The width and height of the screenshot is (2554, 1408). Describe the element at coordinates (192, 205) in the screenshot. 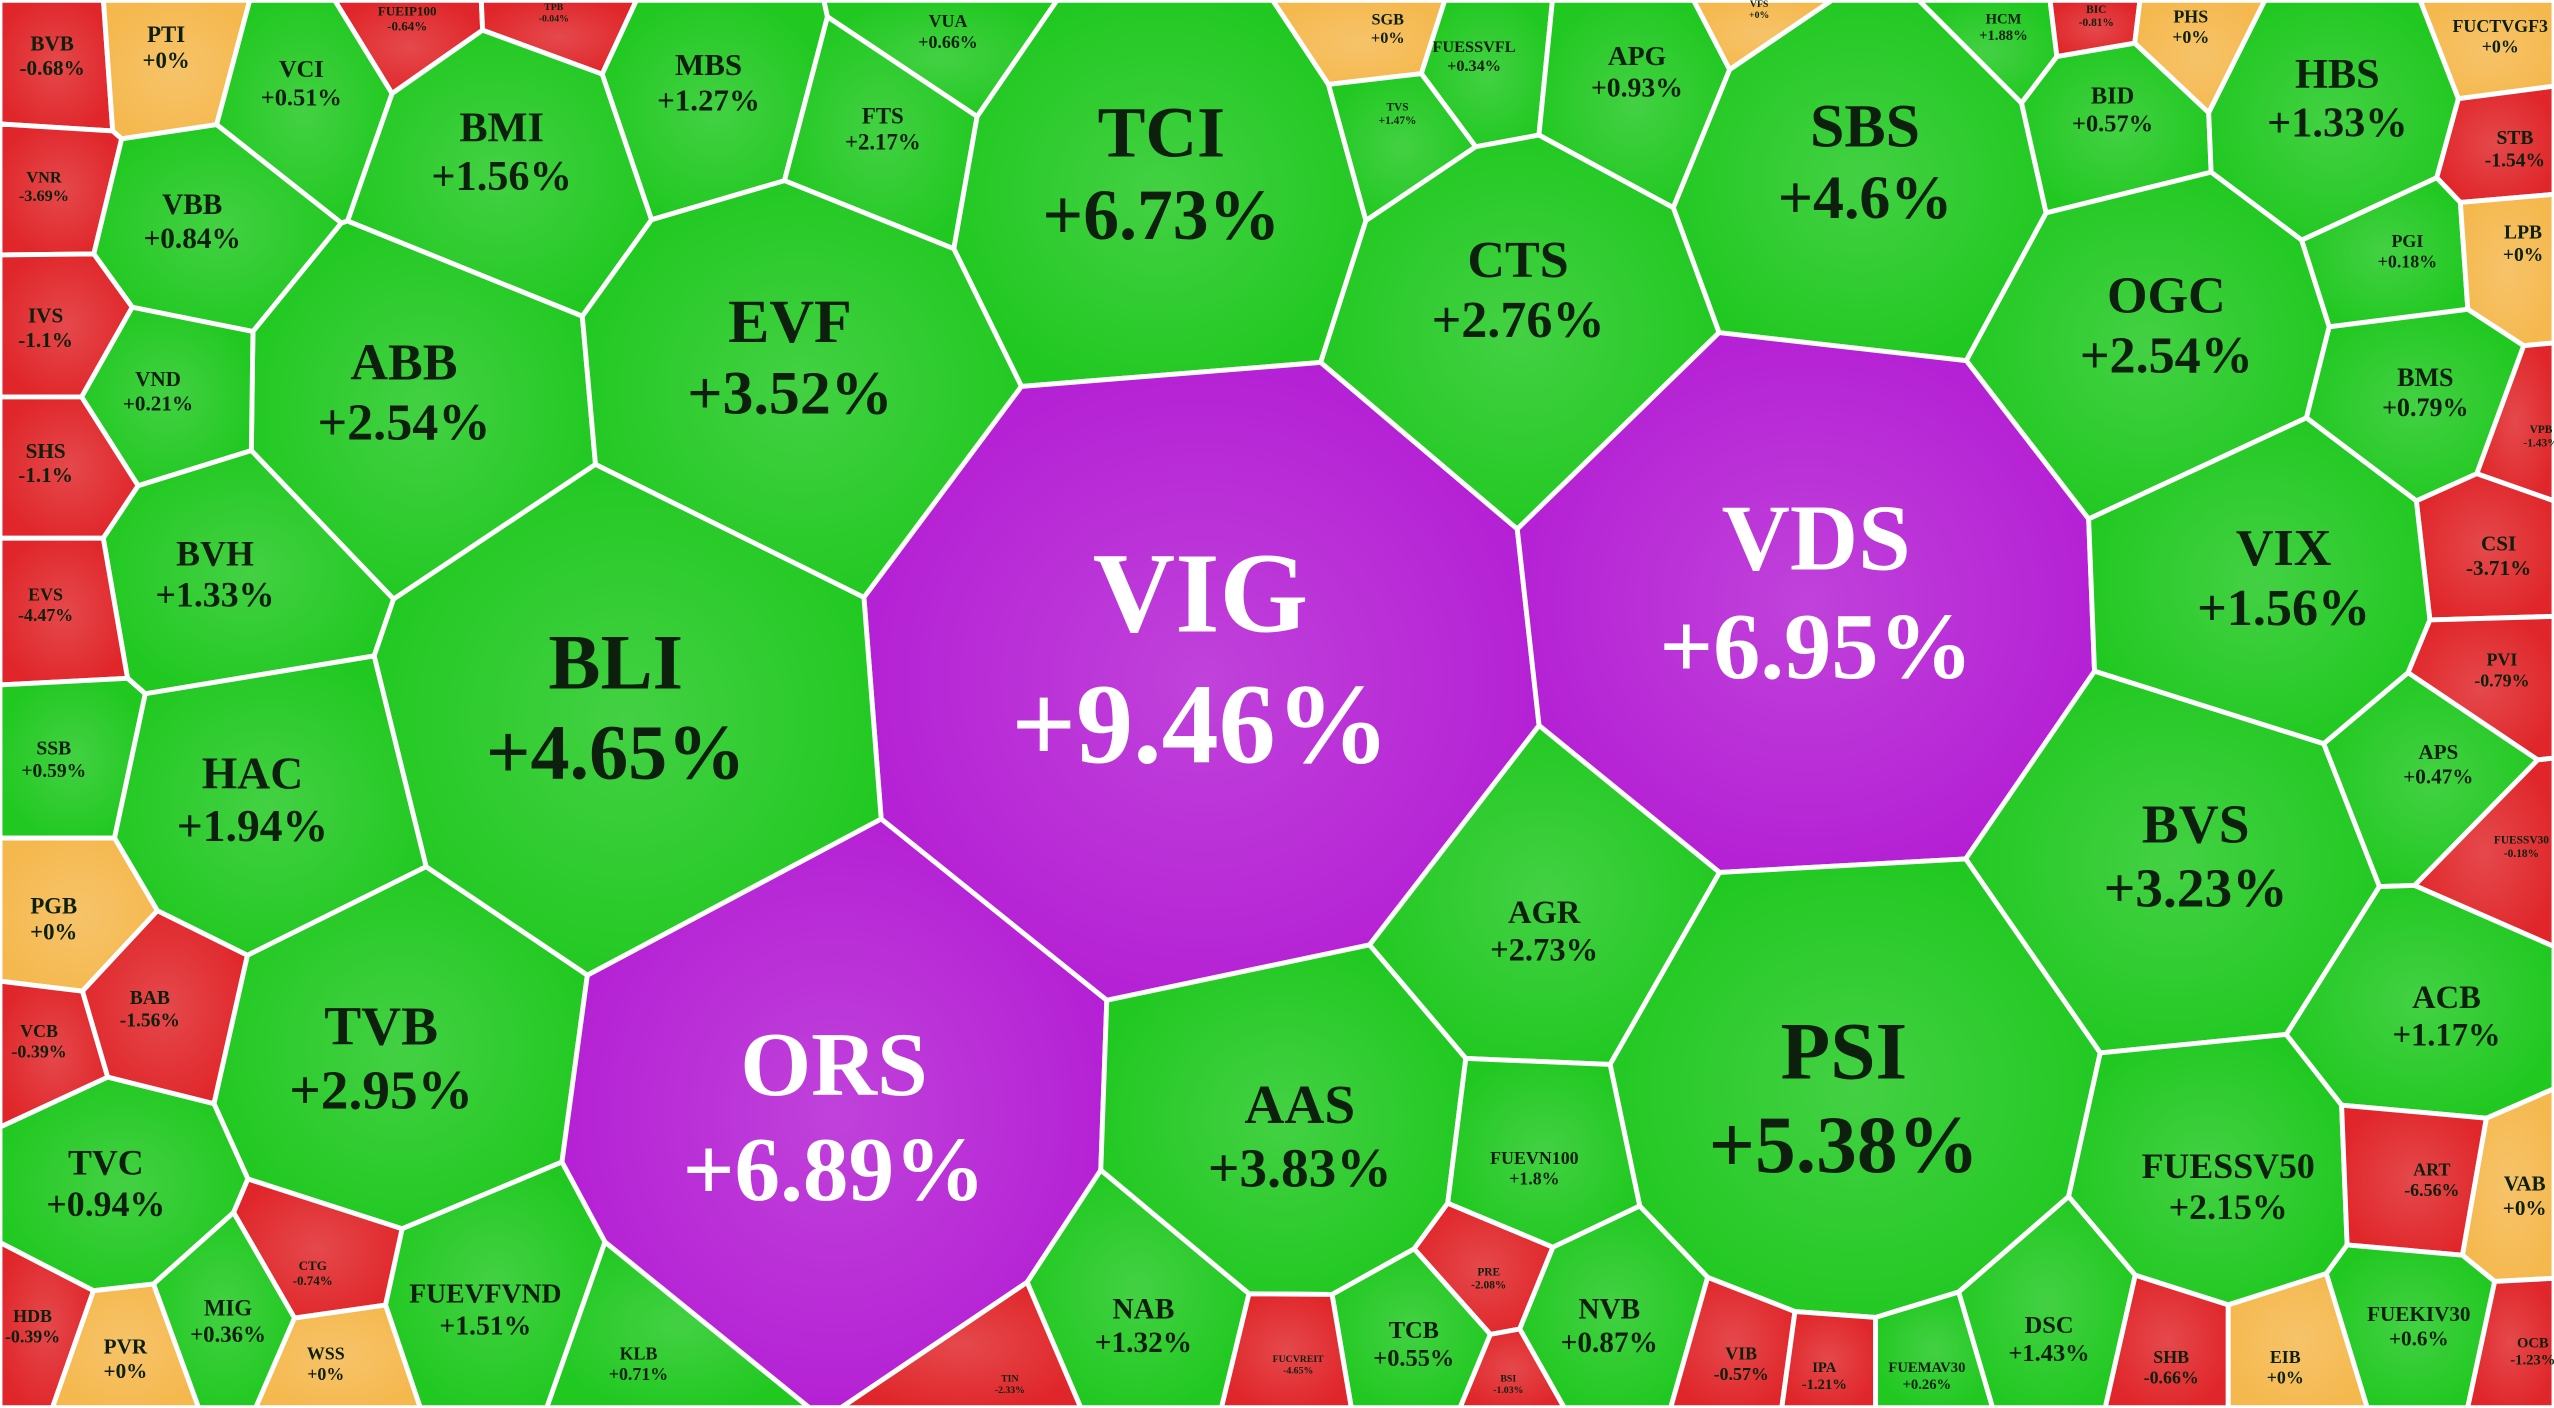

I see `ticker-label: VBB` at that location.